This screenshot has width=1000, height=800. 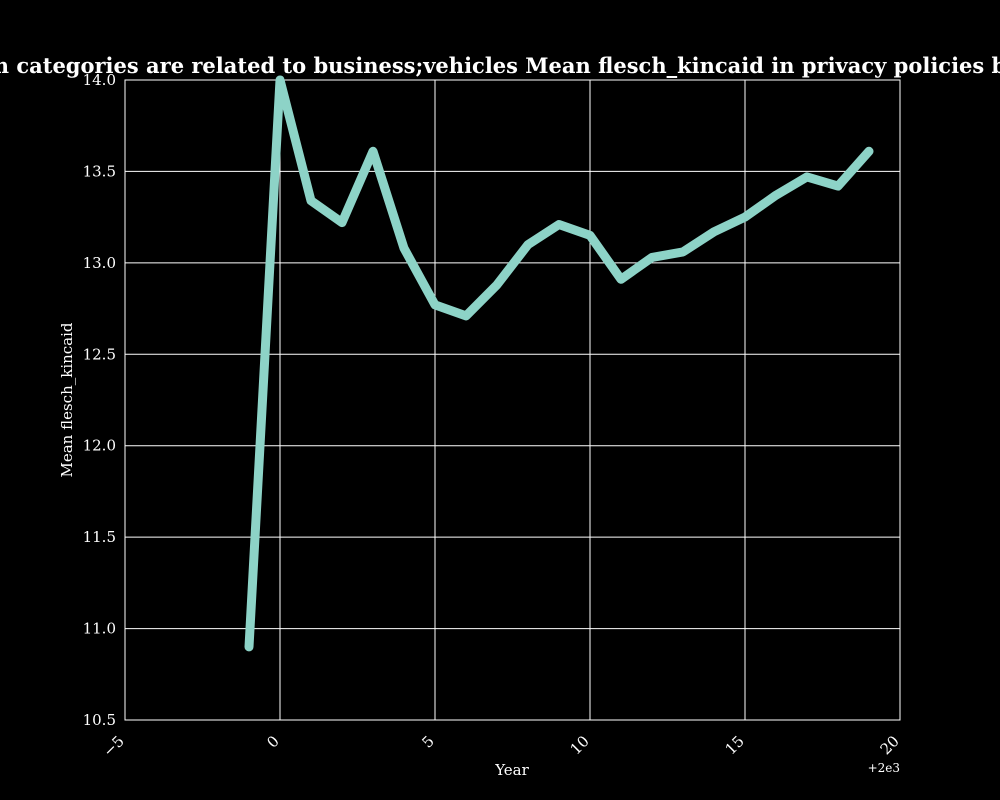 I want to click on y-tick-label: 13.0, so click(x=99, y=263).